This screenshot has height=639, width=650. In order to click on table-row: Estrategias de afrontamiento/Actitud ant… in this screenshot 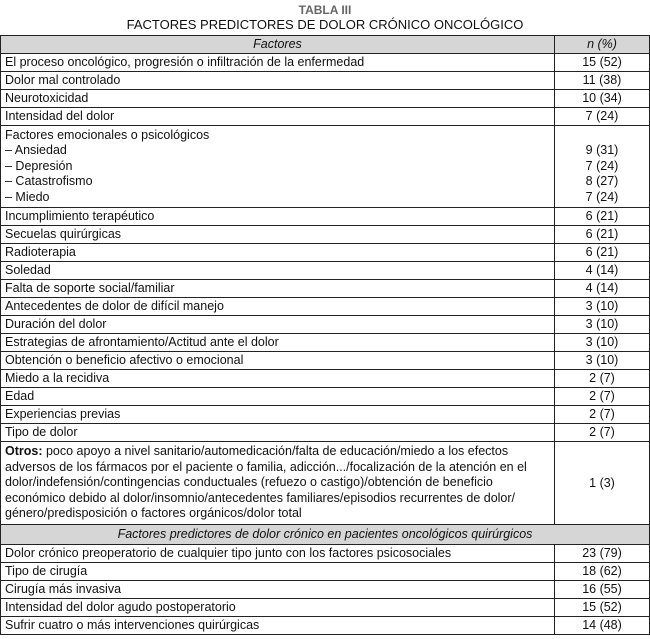, I will do `click(325, 343)`.